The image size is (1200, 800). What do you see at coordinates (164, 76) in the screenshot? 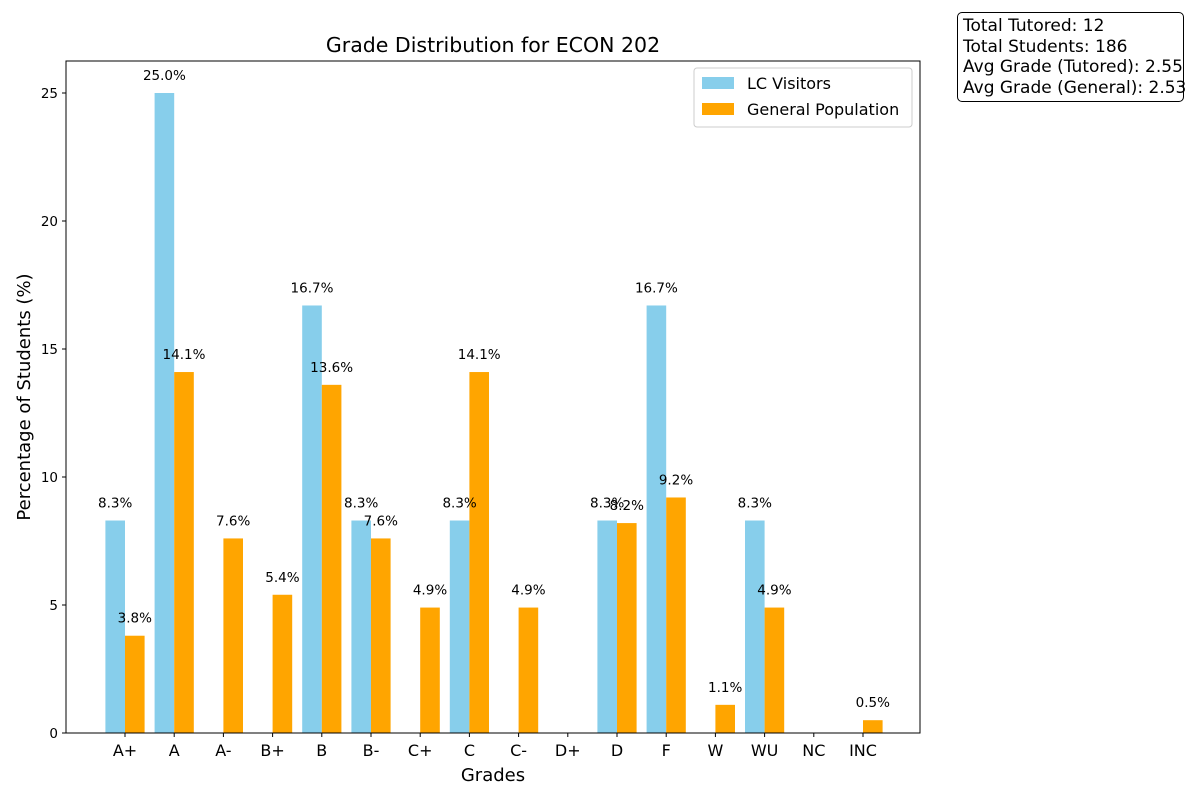
I see `bar-value-label: 25.0%` at bounding box center [164, 76].